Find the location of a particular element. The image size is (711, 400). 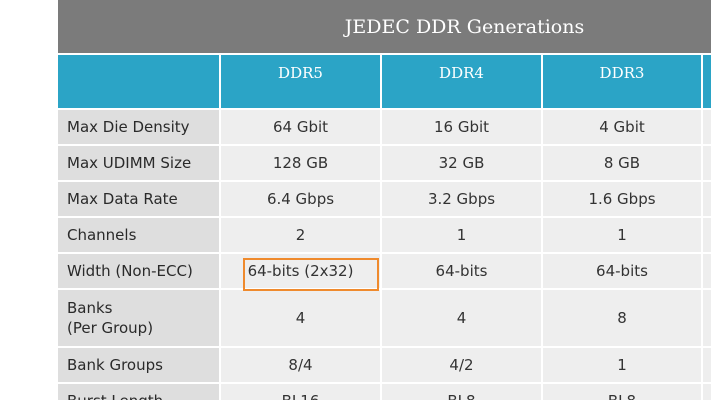

table-title: JEDEC DDR Generations is located at coordinates (384, 26).